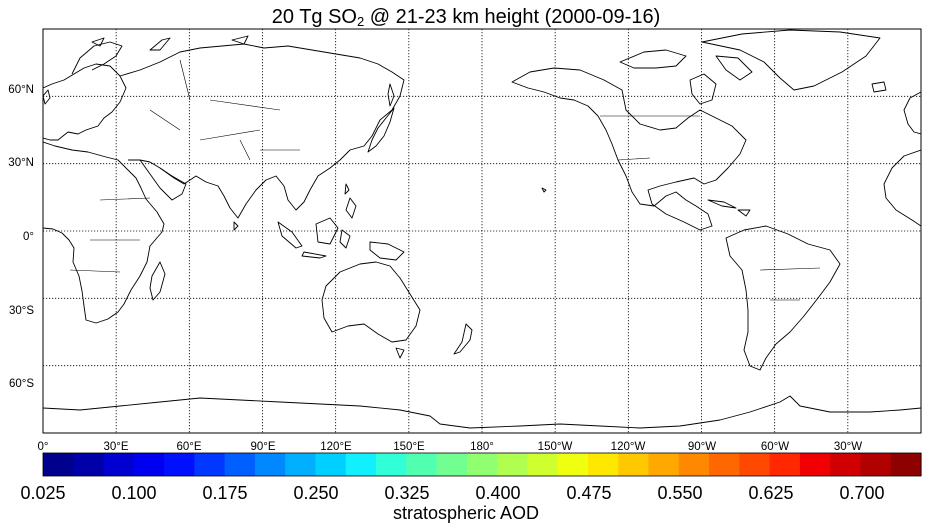 Image resolution: width=932 pixels, height=529 pixels. What do you see at coordinates (734, 68) in the screenshot?
I see `baffin-island` at bounding box center [734, 68].